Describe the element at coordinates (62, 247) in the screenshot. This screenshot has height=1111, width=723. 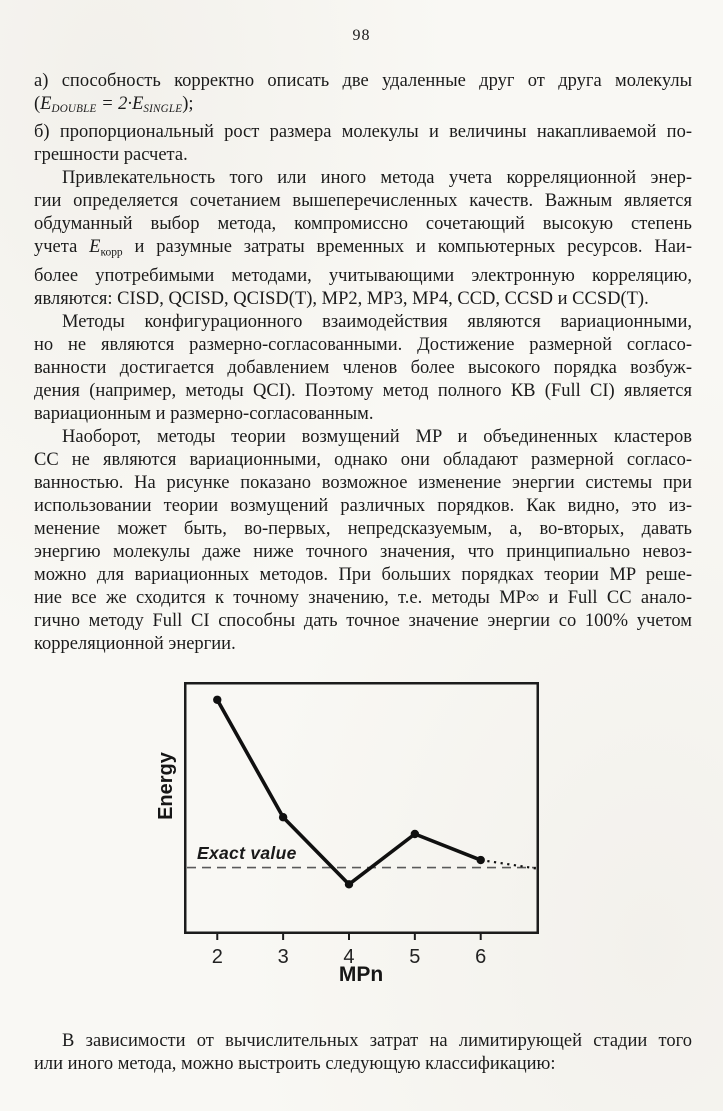
I see `text-segment: учета` at that location.